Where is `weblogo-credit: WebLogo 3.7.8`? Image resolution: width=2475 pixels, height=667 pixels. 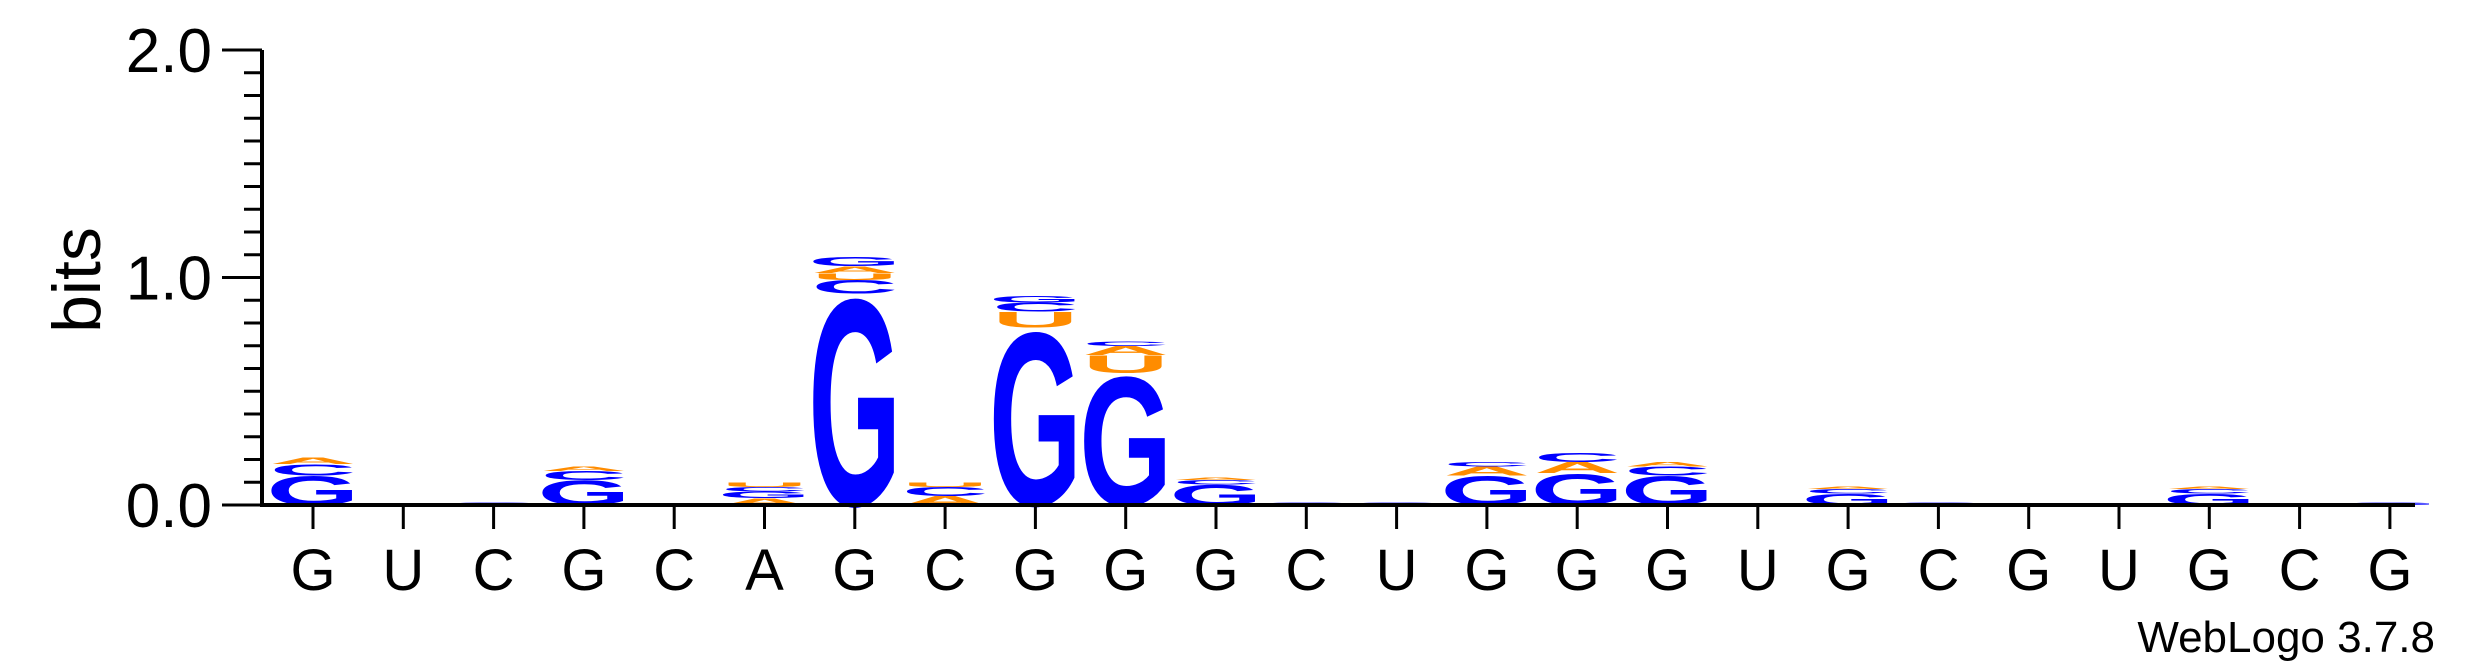
weblogo-credit: WebLogo 3.7.8 is located at coordinates (2286, 637).